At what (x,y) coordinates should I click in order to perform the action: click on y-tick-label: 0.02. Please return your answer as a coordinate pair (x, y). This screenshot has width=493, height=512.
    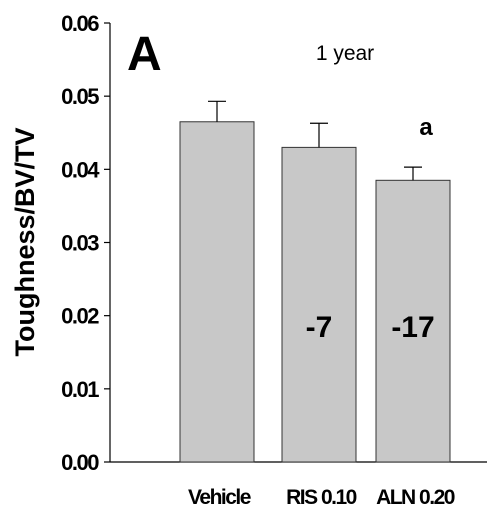
    Looking at the image, I should click on (80, 316).